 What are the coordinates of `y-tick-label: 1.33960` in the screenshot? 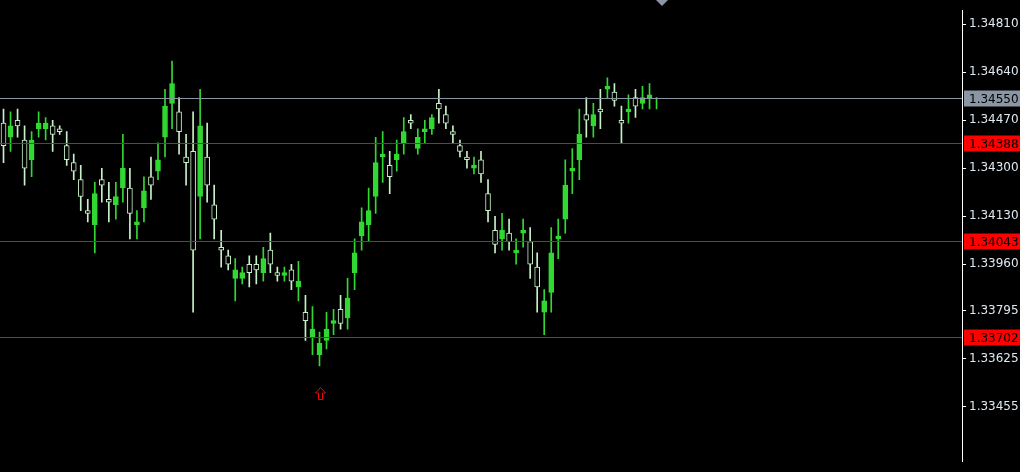 It's located at (994, 263).